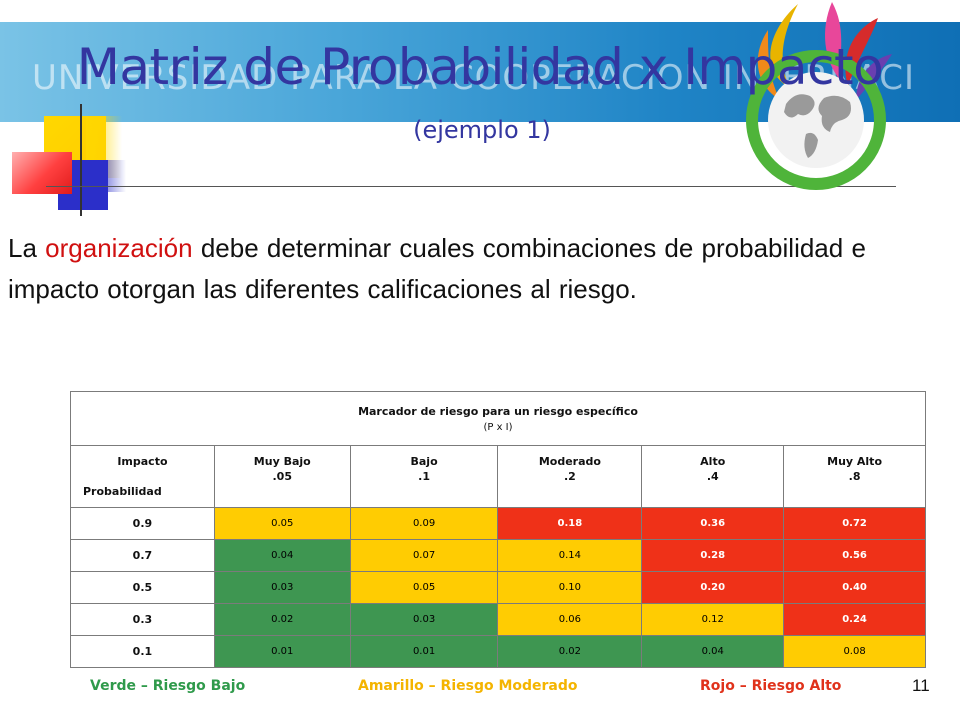 The height and width of the screenshot is (720, 960). Describe the element at coordinates (498, 427) in the screenshot. I see `table-subtitle: (P x I)` at that location.